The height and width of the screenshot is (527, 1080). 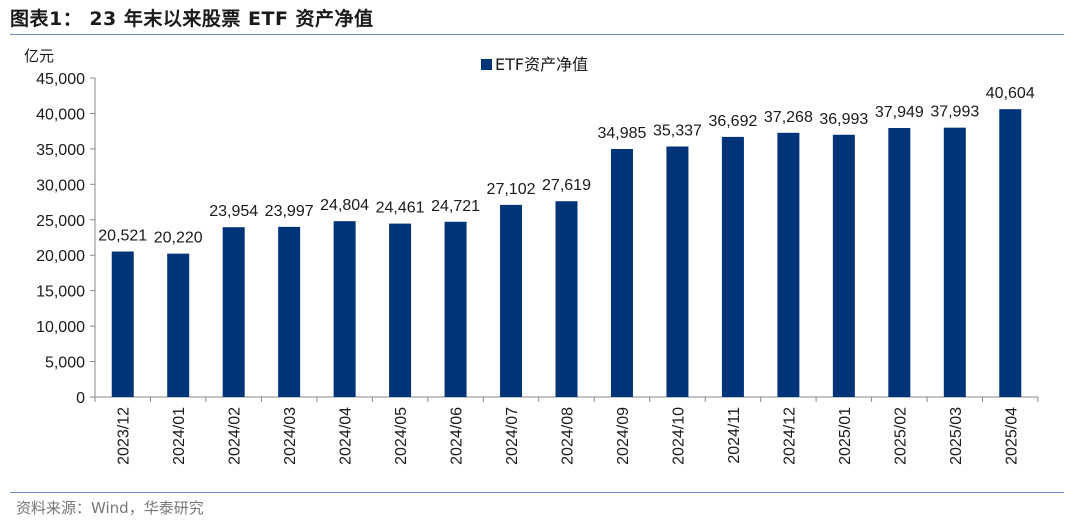 What do you see at coordinates (566, 185) in the screenshot?
I see `bar-value-label: 27,619` at bounding box center [566, 185].